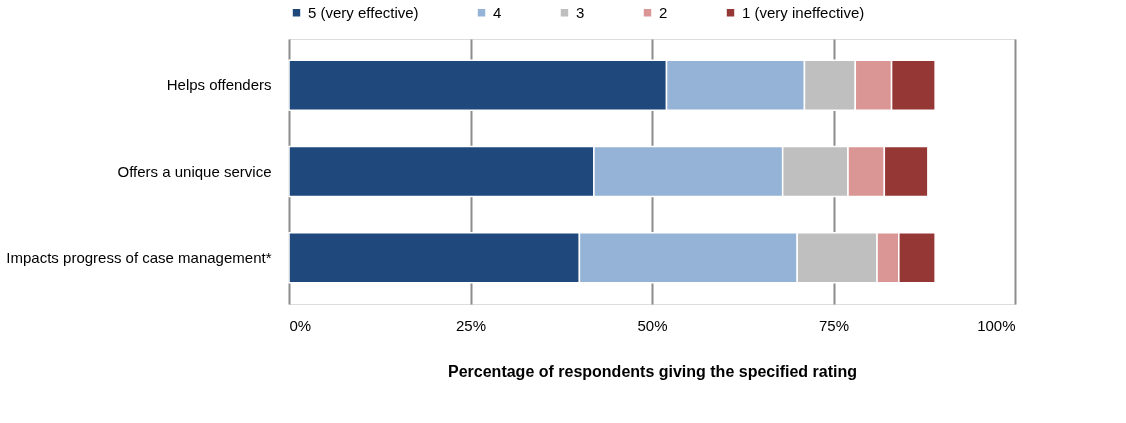  Describe the element at coordinates (803, 12) in the screenshot. I see `legend-label: 1 (very ineffective)` at that location.